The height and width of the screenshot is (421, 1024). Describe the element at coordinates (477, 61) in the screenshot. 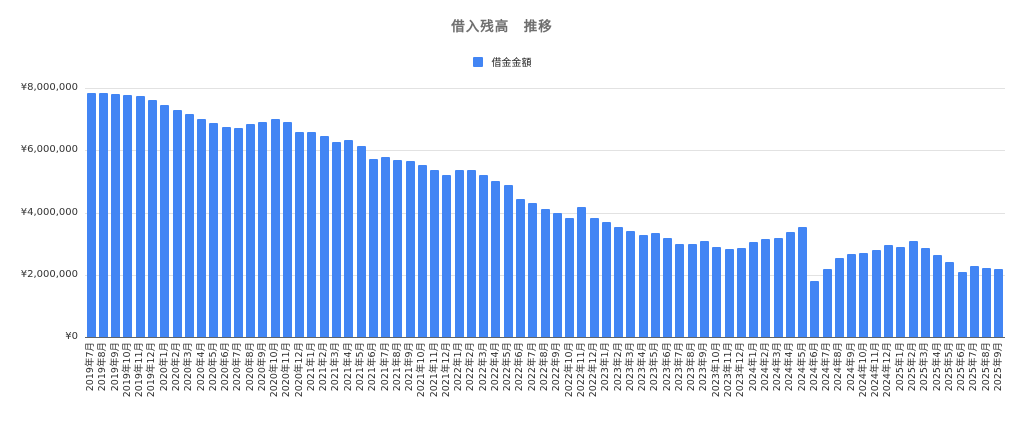

I see `legend-swatch-icon` at that location.